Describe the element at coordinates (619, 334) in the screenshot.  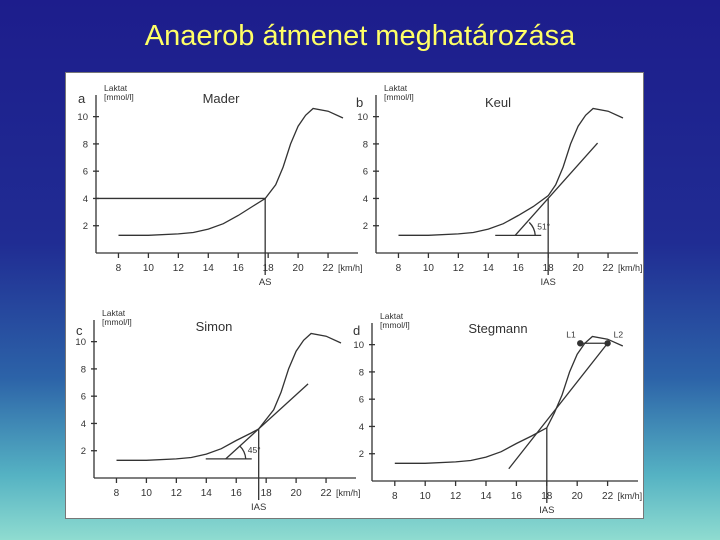
I see `point-l2-label: L2` at that location.